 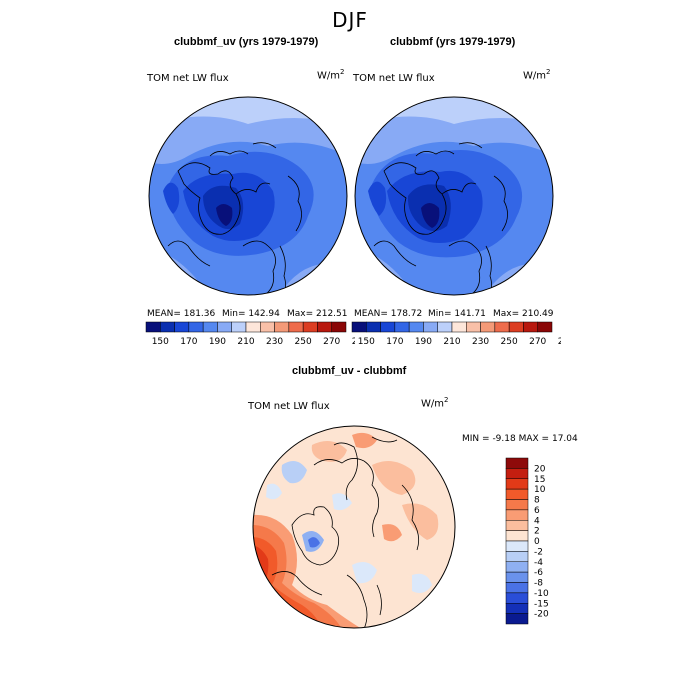 I want to click on panel-2-colorbar-label: 170, so click(x=394, y=342).